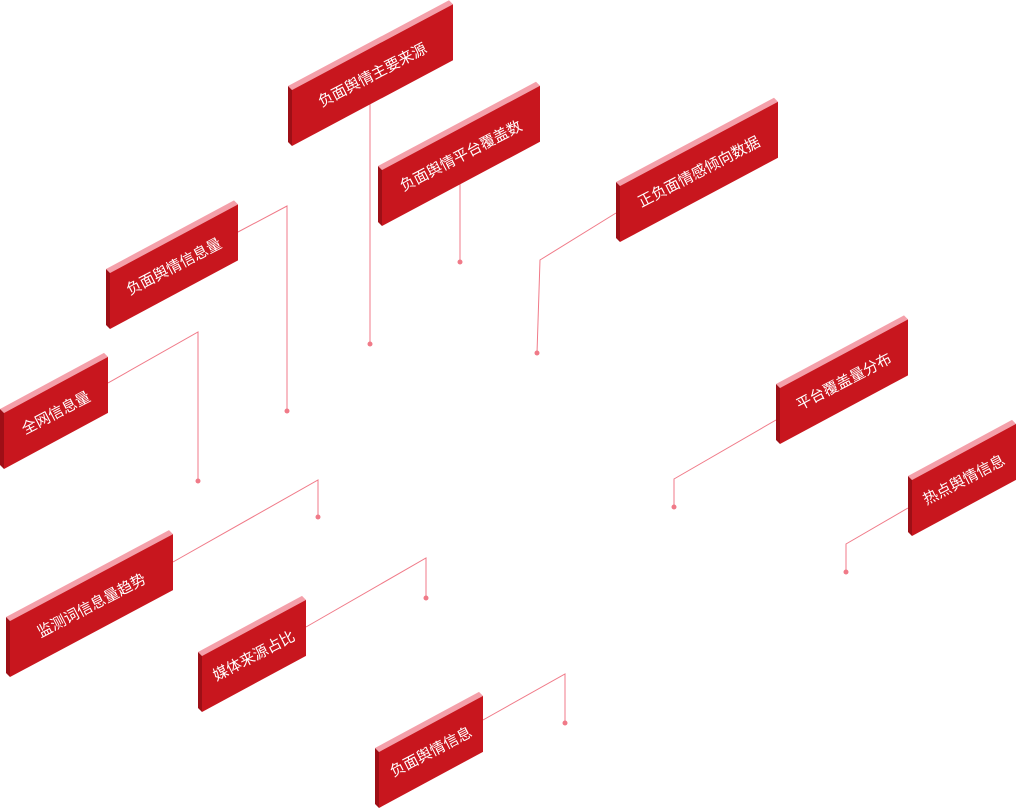  What do you see at coordinates (313, 634) in the screenshot?
I see `label-callout: 媒体来源占比` at bounding box center [313, 634].